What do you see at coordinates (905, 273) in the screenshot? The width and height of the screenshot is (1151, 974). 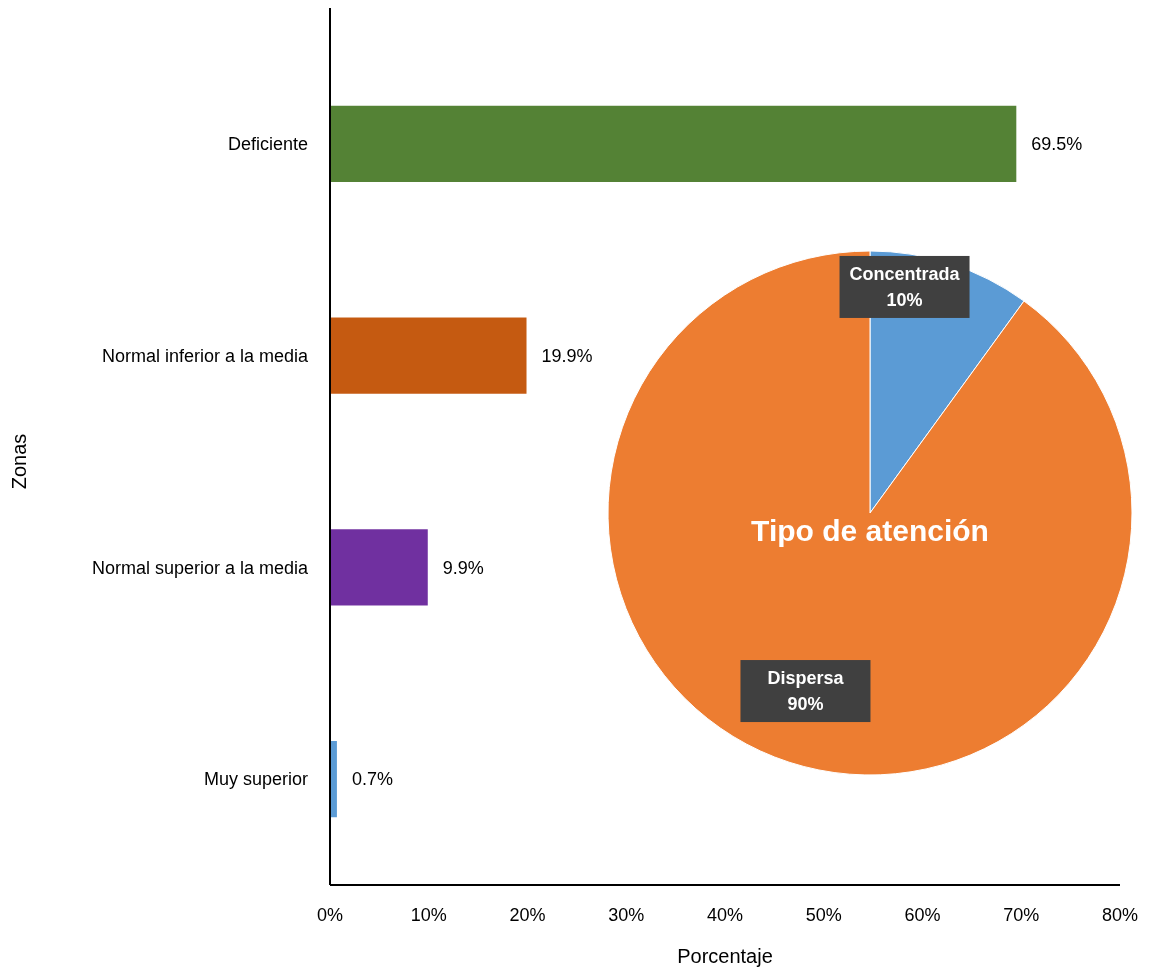 I see `slice-label: Concentrada` at bounding box center [905, 273].